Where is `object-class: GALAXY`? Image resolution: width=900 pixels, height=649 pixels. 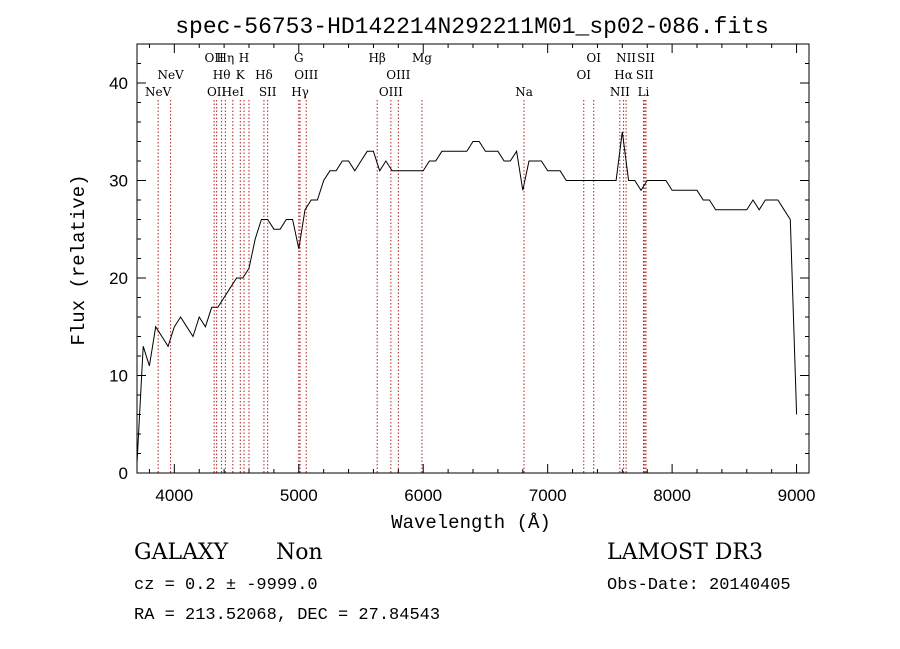 object-class: GALAXY is located at coordinates (181, 552).